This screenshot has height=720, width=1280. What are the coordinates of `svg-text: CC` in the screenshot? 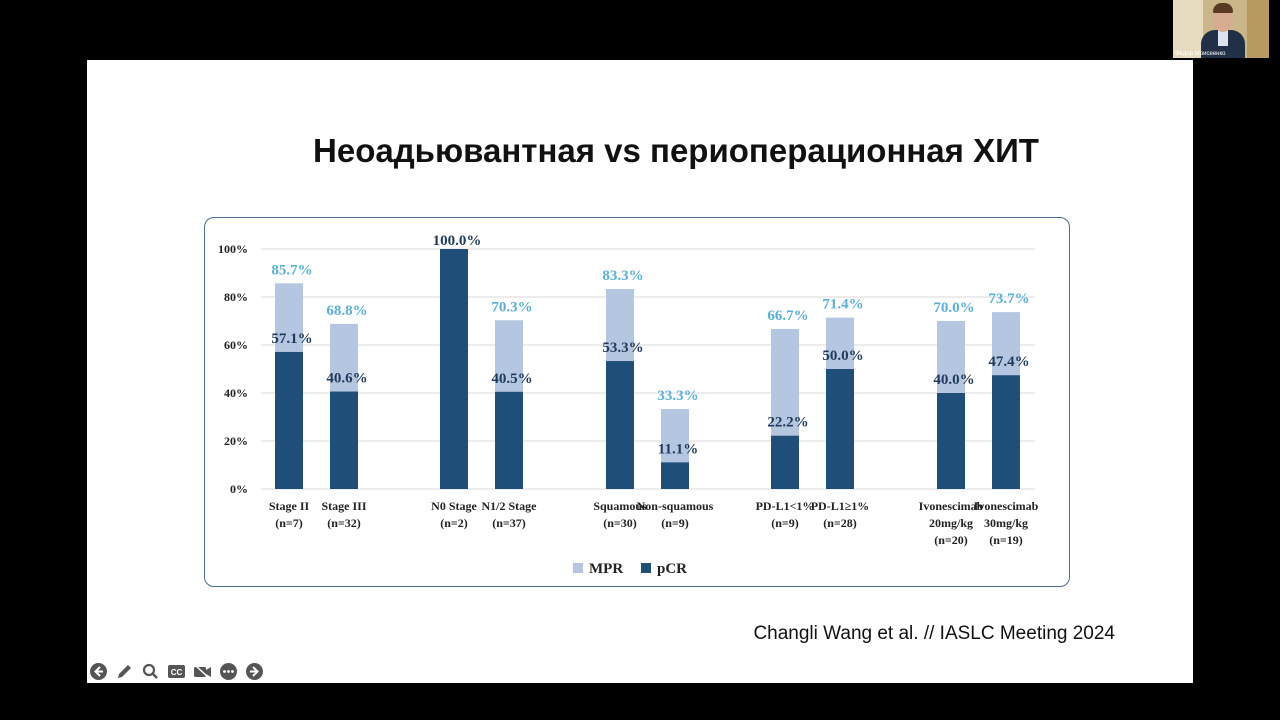 It's located at (177, 672).